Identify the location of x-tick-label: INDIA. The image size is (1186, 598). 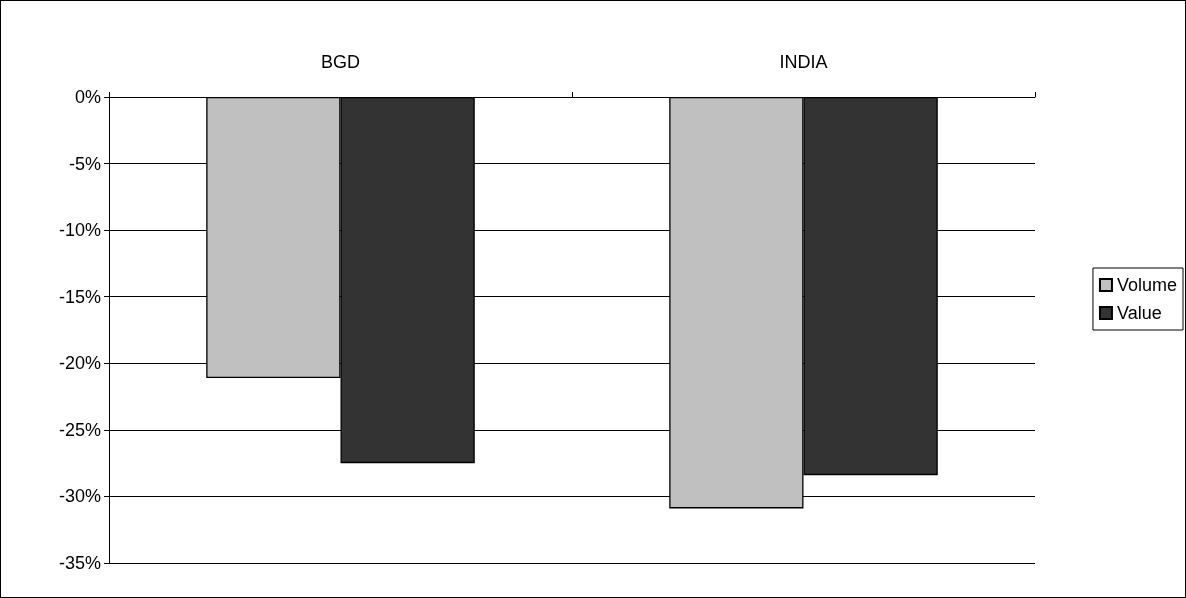
(803, 62).